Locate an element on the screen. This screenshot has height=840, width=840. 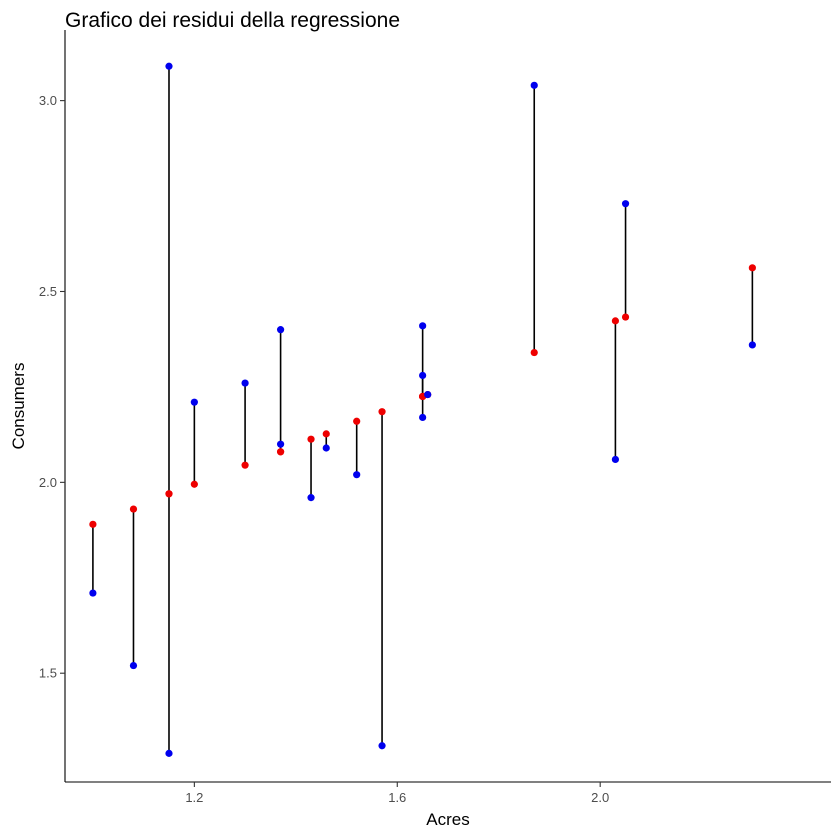
y-axis-title: Consumers is located at coordinates (18, 406).